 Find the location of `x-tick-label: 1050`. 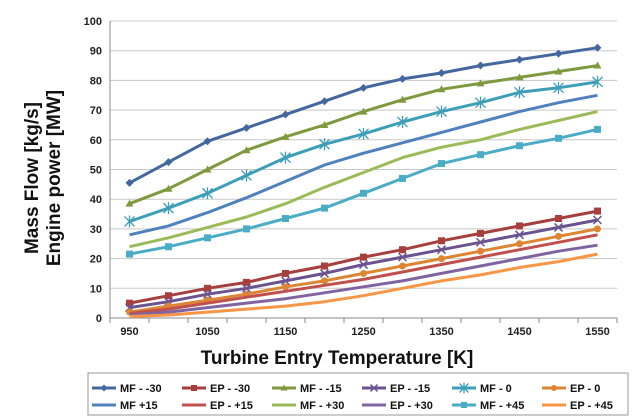

x-tick-label: 1050 is located at coordinates (207, 332).